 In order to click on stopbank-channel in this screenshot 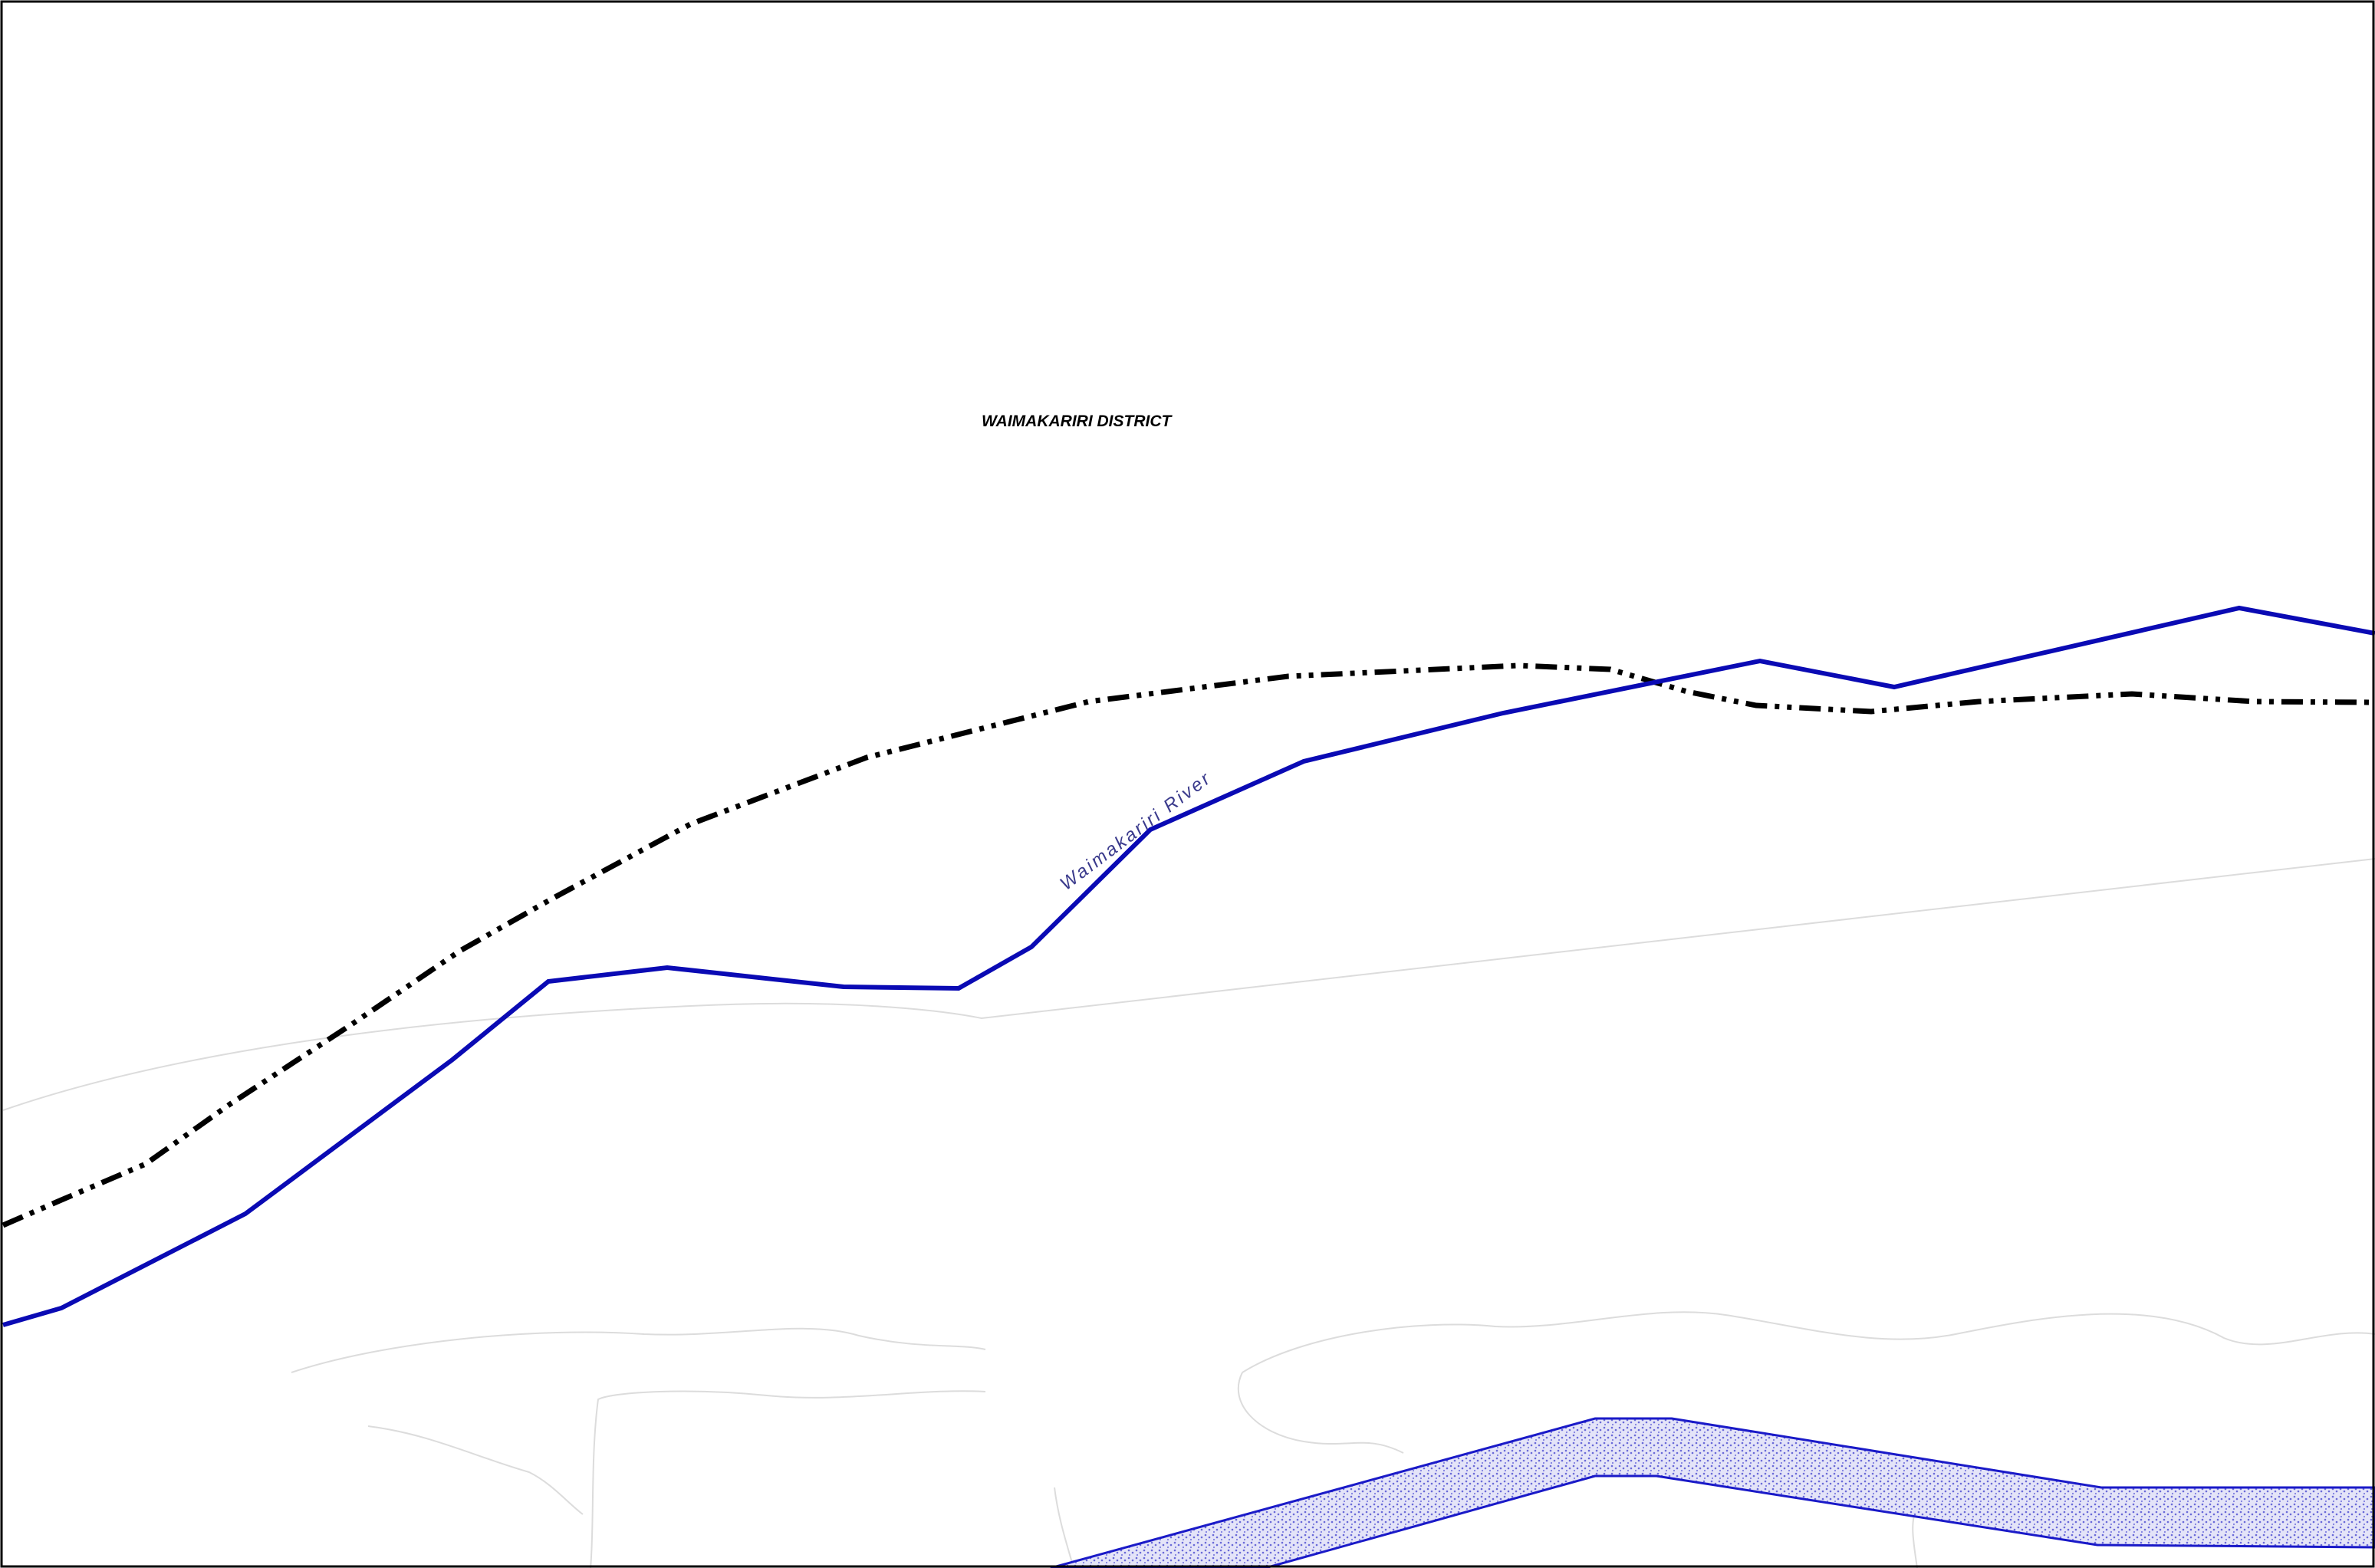, I will do `click(1712, 1493)`.